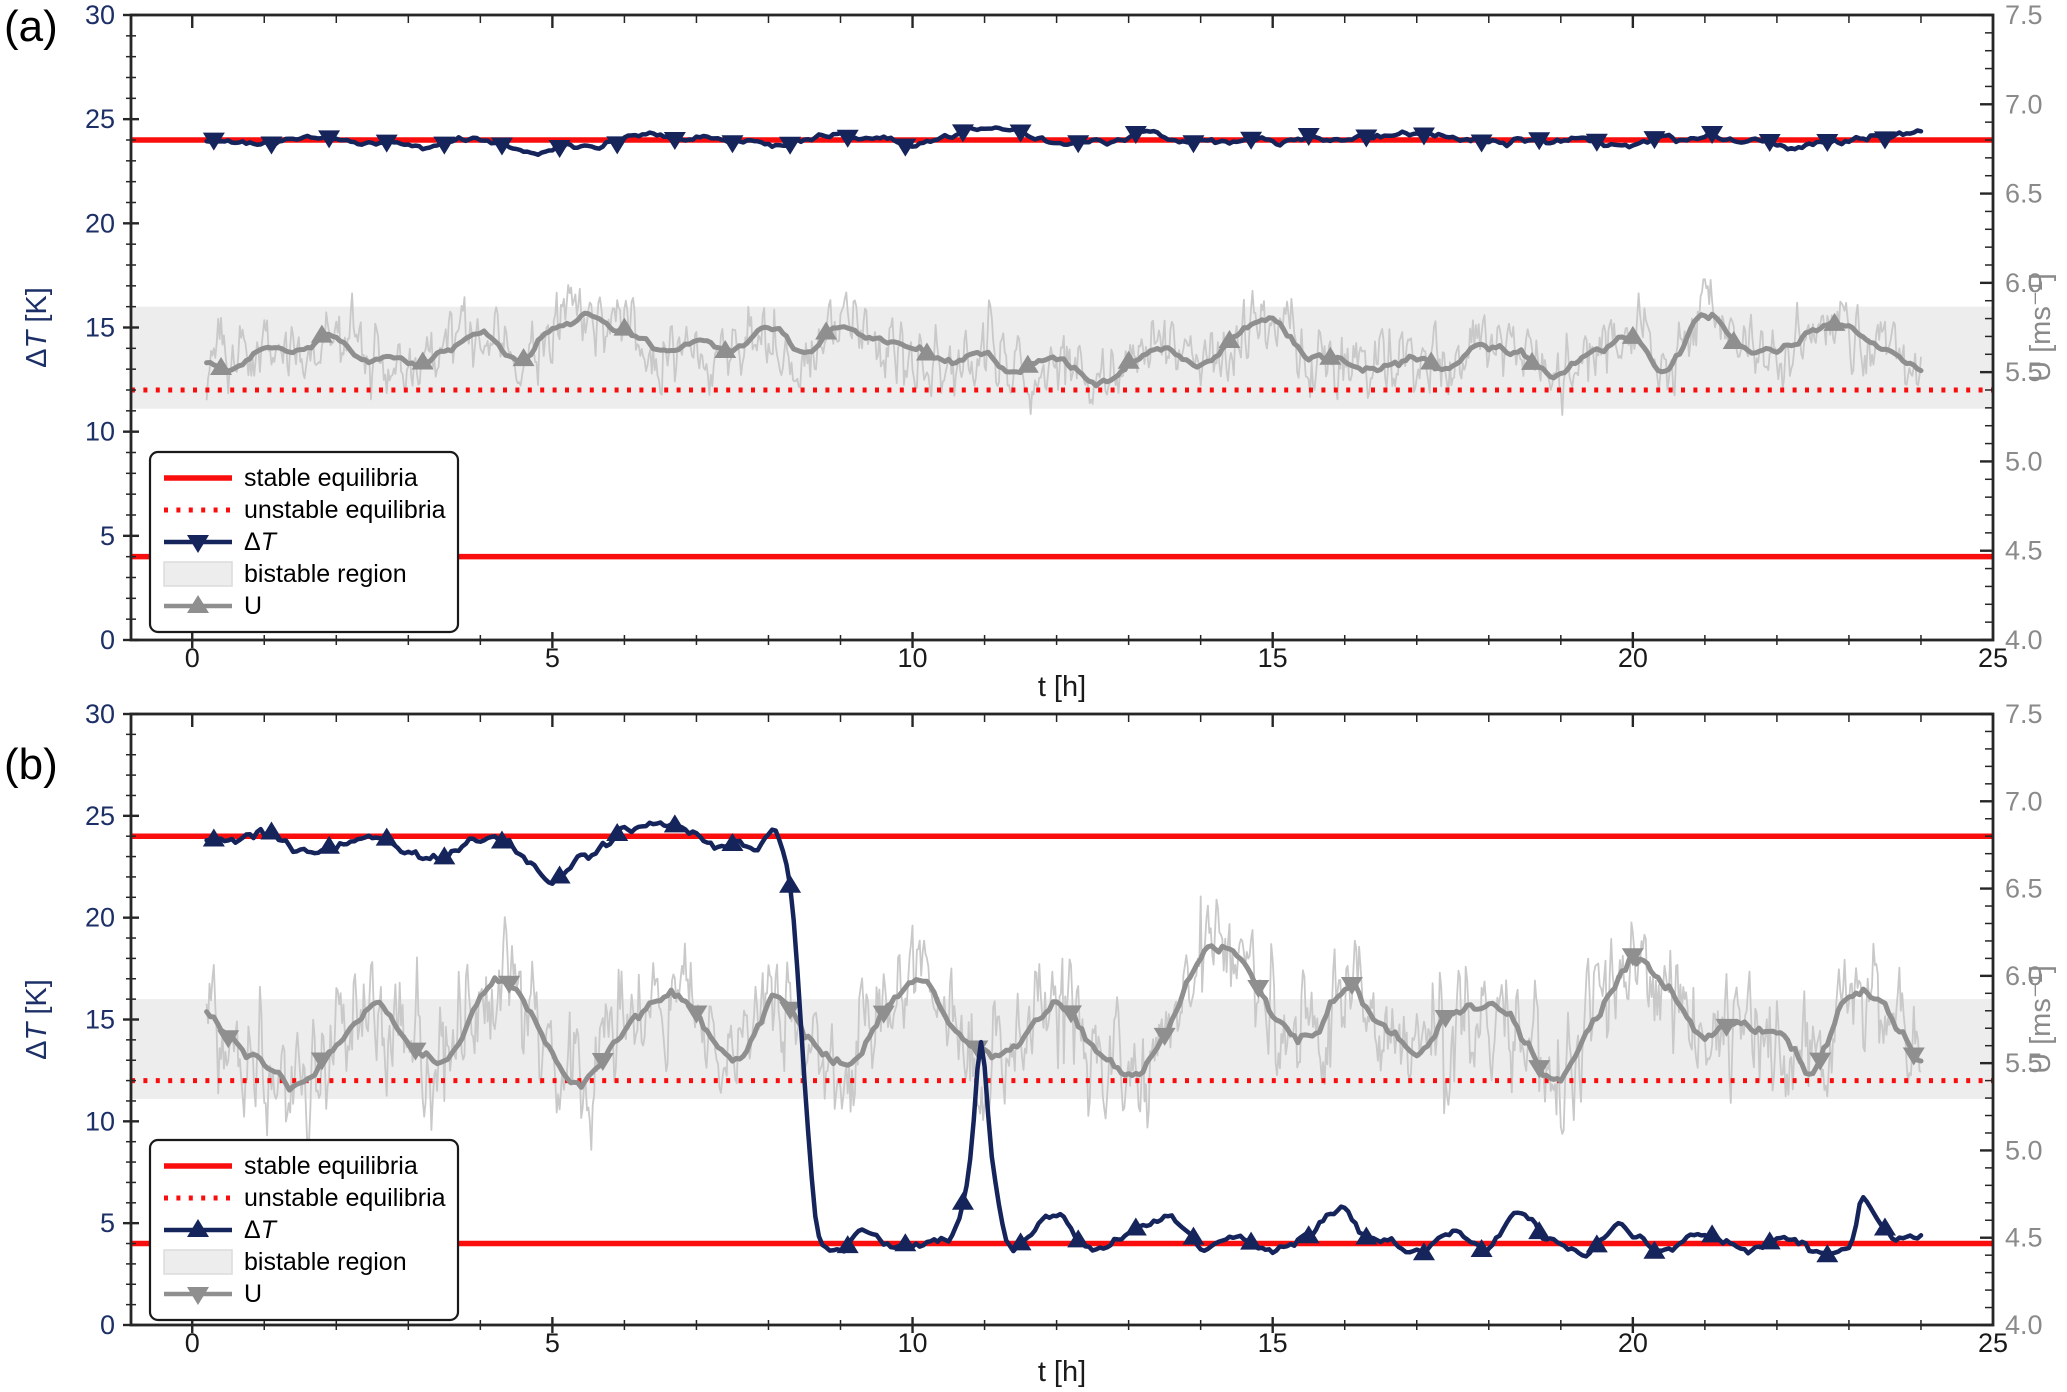 Image resolution: width=2067 pixels, height=1392 pixels. What do you see at coordinates (253, 1294) in the screenshot?
I see `legend-label: U` at bounding box center [253, 1294].